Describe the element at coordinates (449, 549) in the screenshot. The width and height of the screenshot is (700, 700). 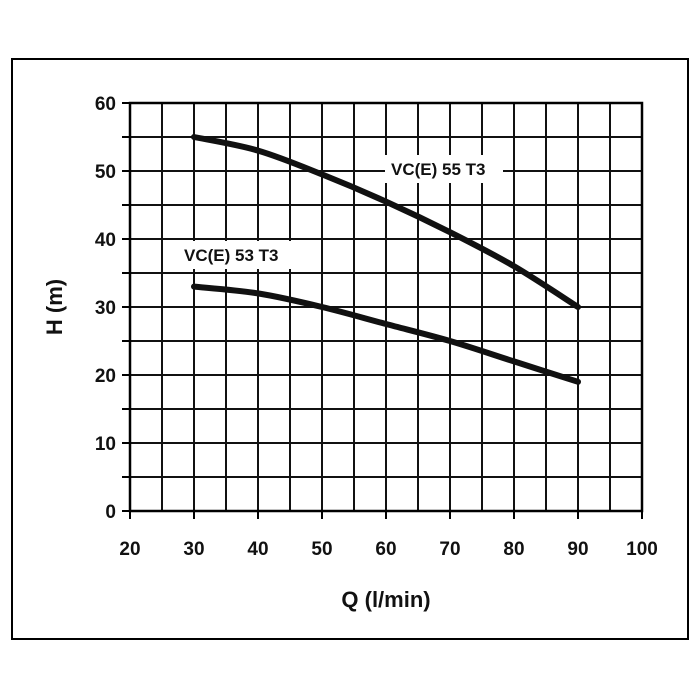
I see `x-tick-label: 70` at that location.